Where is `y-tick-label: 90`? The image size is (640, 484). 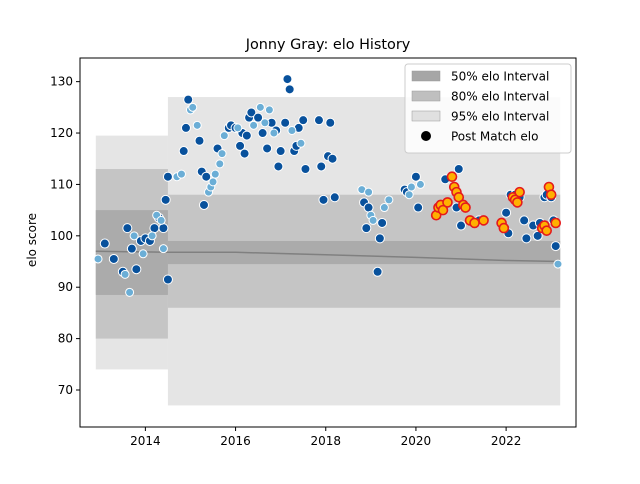
y-tick-label: 90 is located at coordinates (65, 287).